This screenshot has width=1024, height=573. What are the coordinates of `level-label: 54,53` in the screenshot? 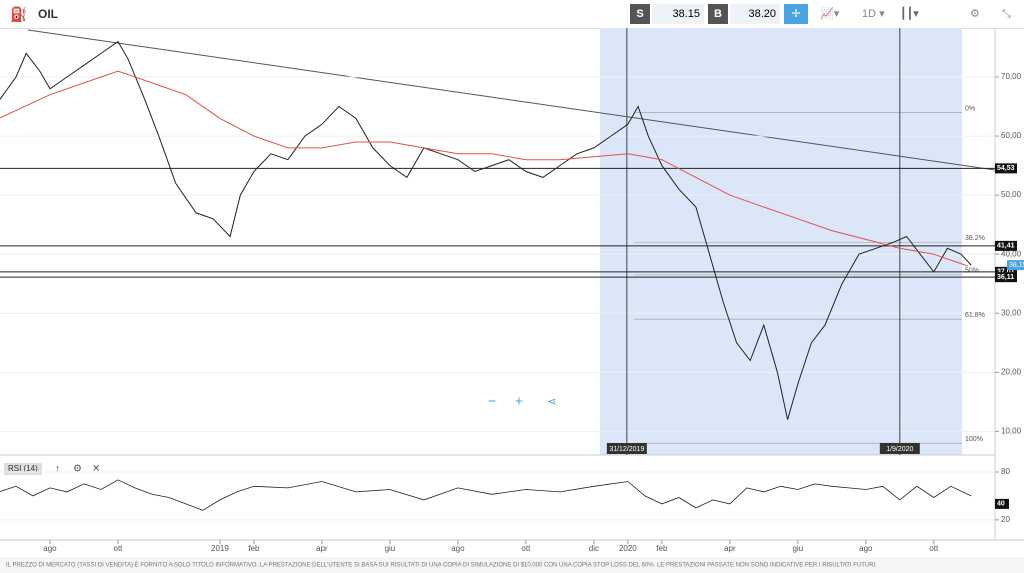 It's located at (1006, 168).